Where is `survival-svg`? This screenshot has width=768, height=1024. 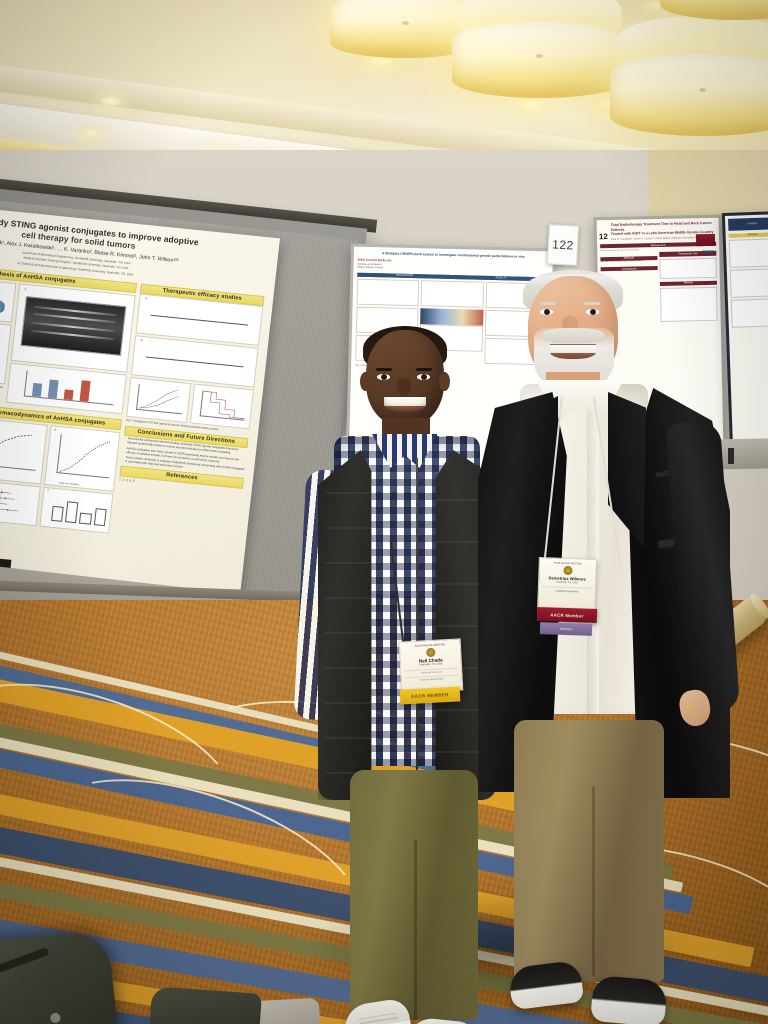
survival-svg is located at coordinates (224, 405).